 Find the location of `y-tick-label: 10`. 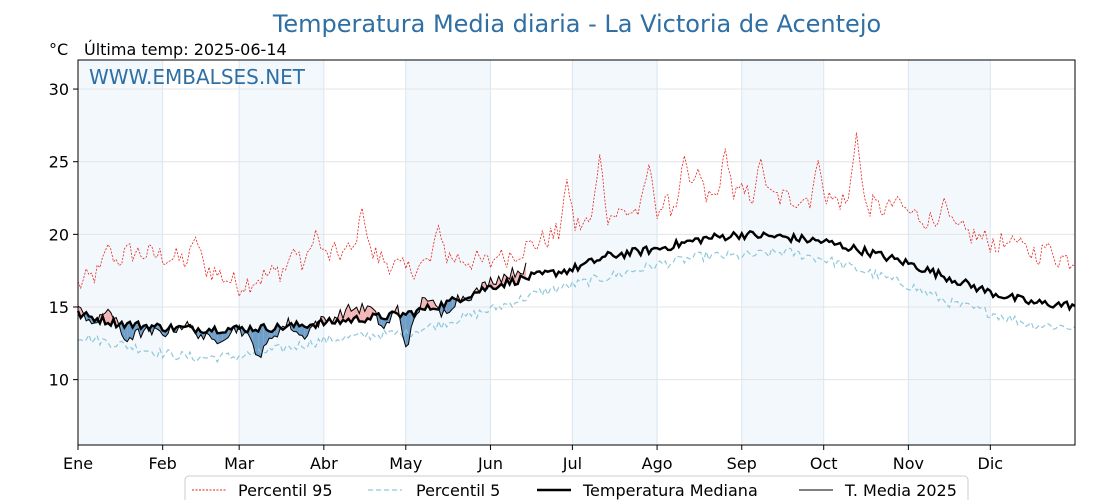

y-tick-label: 10 is located at coordinates (59, 380).